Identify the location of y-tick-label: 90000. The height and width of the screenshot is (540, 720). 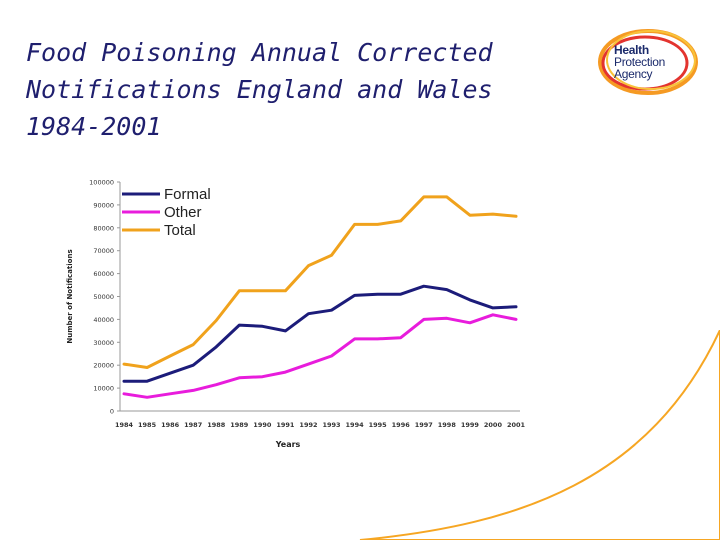
(103, 205).